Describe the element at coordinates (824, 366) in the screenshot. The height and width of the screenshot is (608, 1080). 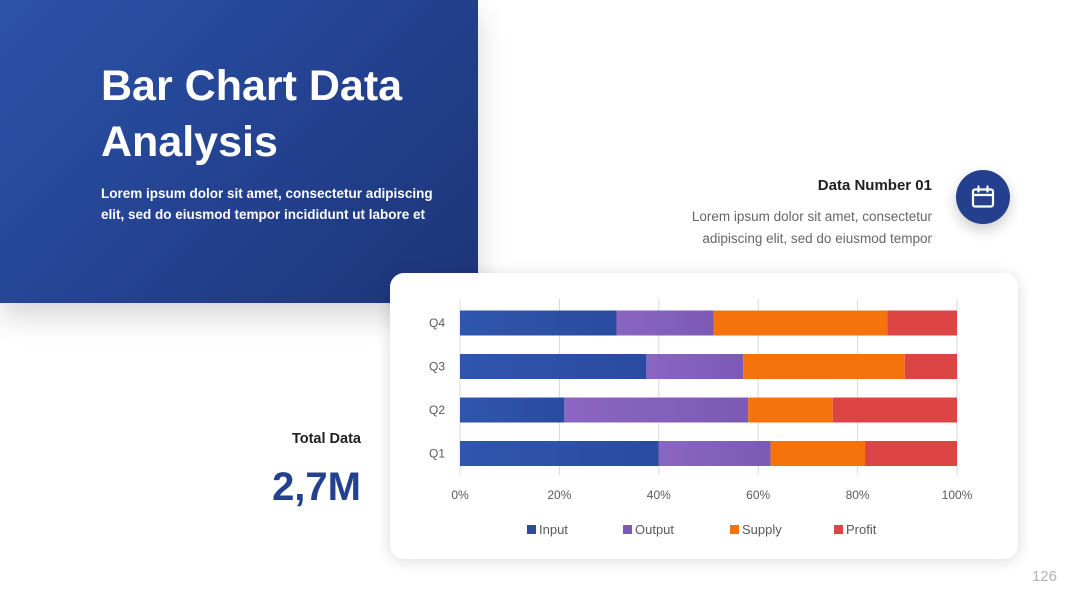
I see `bar-segment-supply-q3` at that location.